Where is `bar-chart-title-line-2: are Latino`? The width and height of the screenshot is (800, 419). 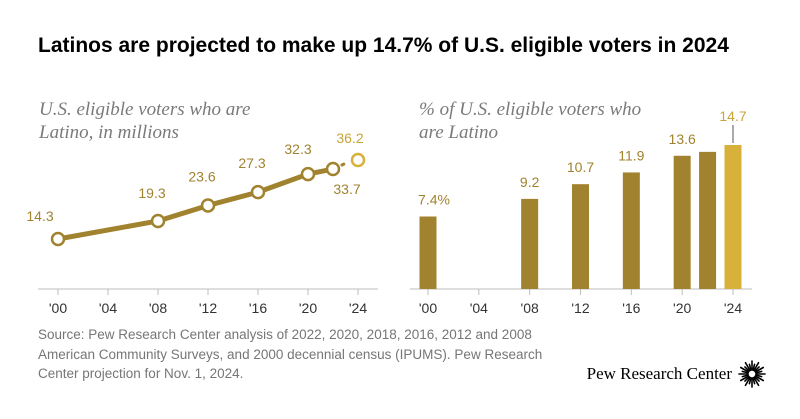 bar-chart-title-line-2: are Latino is located at coordinates (458, 132).